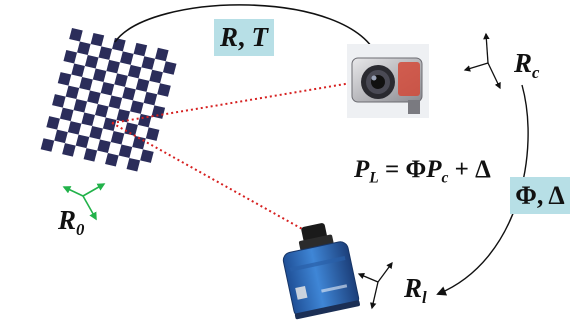  I want to click on phi-delta-label: Φ, Δ, so click(540, 195).